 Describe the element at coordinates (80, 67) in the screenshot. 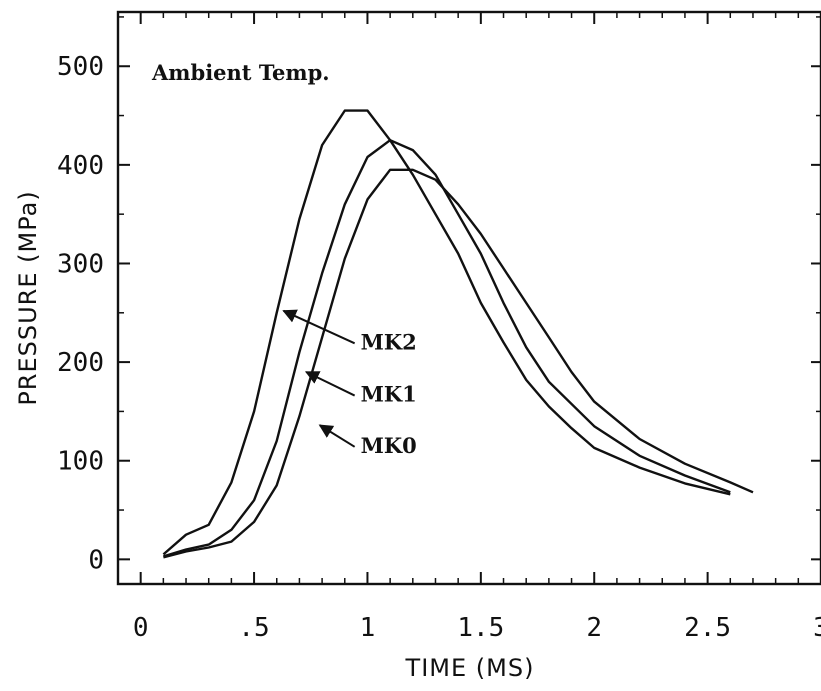

I see `y-tick-label: 500` at that location.